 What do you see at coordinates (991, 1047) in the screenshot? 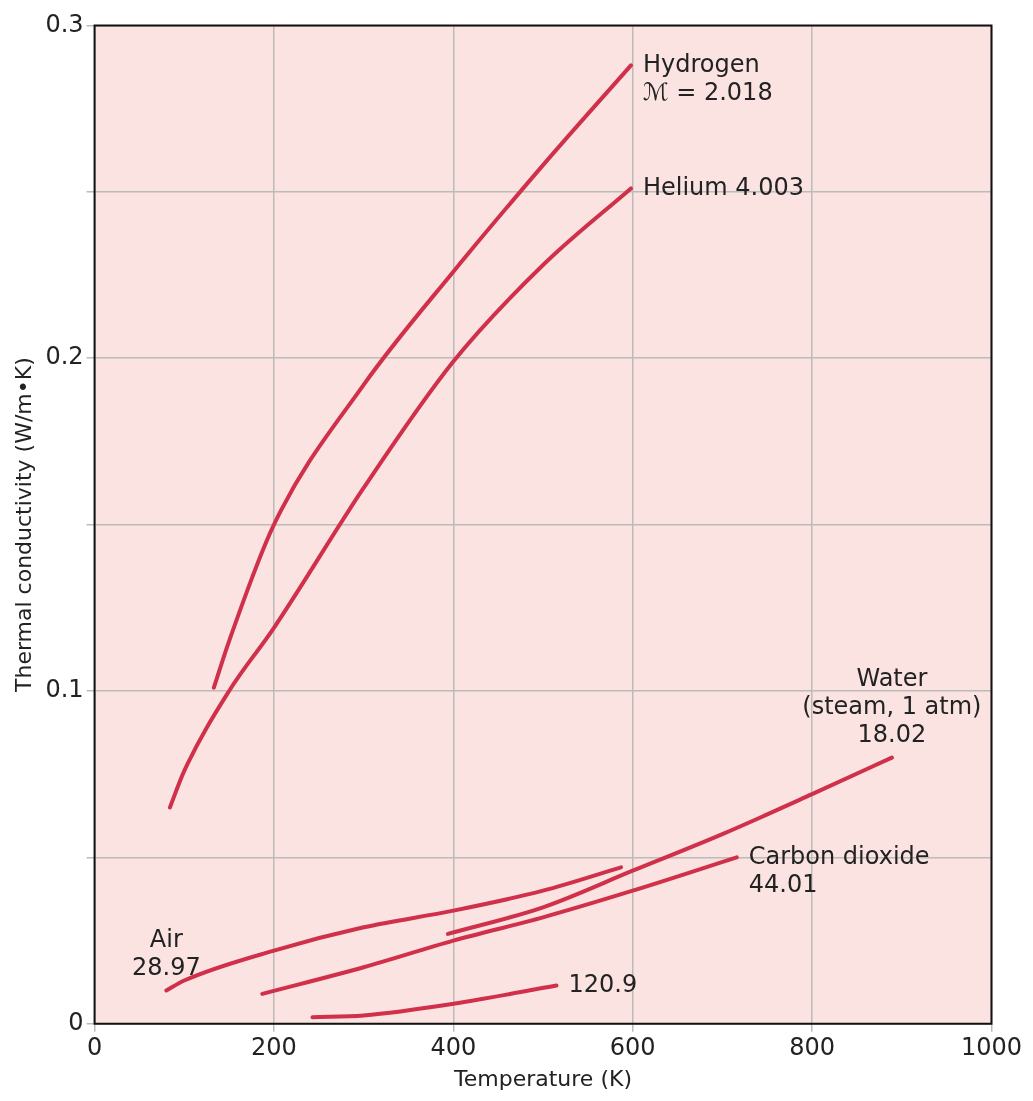
I see `x-tick-label: 1000` at bounding box center [991, 1047].